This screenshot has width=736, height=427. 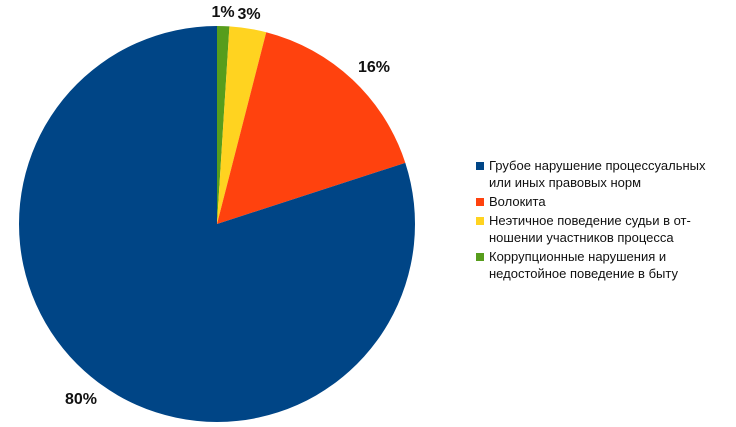 What do you see at coordinates (222, 12) in the screenshot?
I see `slice-label-1: 1%` at bounding box center [222, 12].